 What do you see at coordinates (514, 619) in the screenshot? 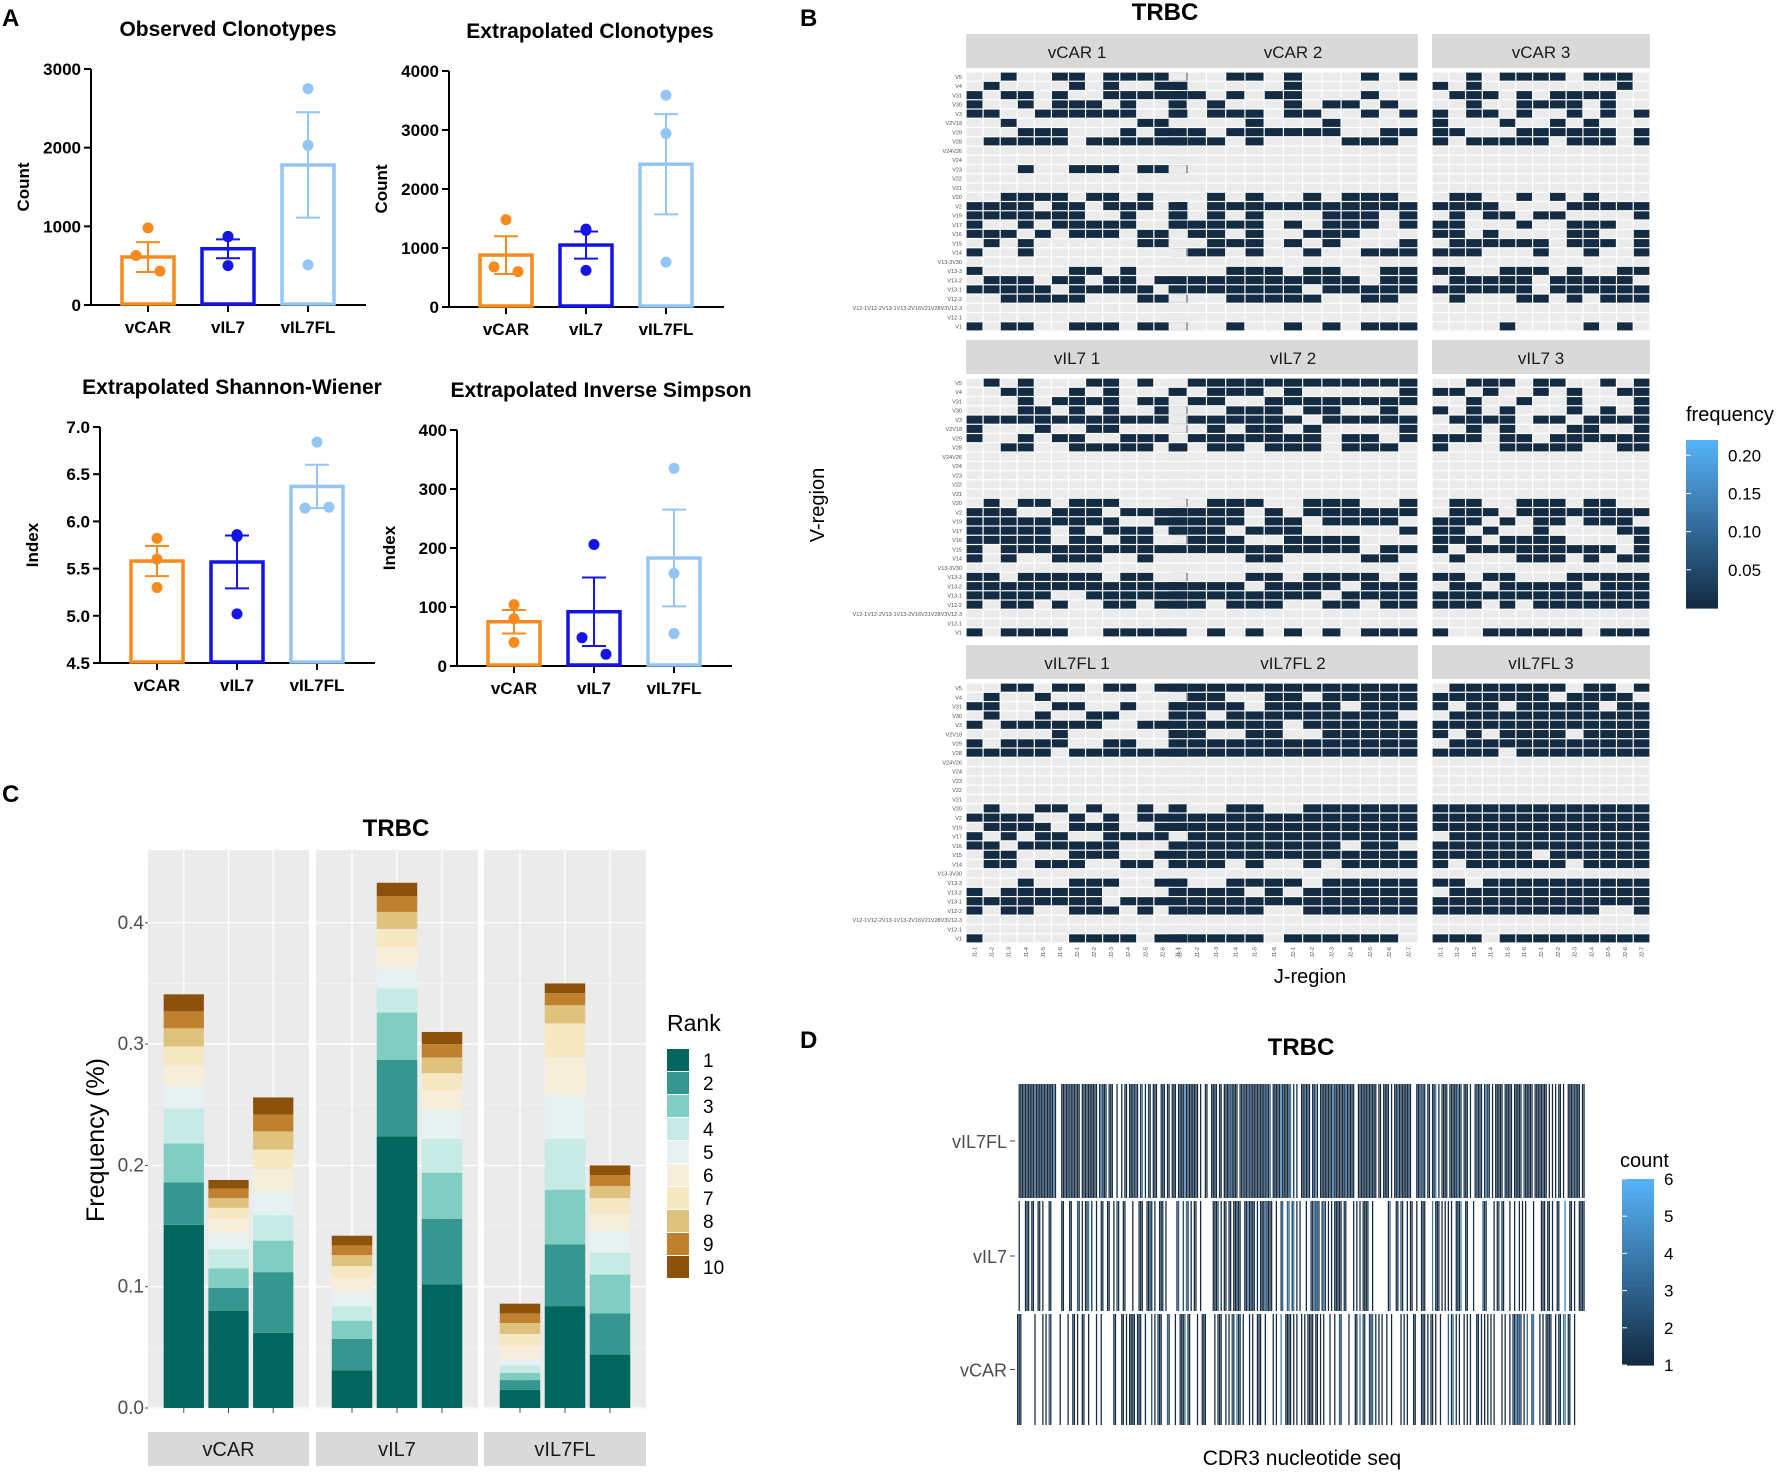
I see `data-point-vCAR` at bounding box center [514, 619].